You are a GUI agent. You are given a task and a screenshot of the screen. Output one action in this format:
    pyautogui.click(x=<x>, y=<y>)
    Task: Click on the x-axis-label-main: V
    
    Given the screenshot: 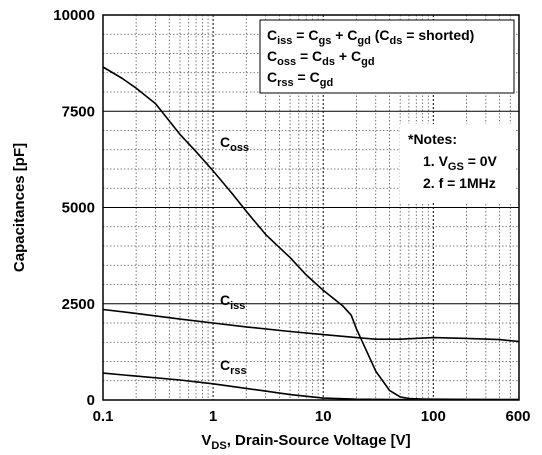 What is the action you would take?
    pyautogui.click(x=206, y=440)
    